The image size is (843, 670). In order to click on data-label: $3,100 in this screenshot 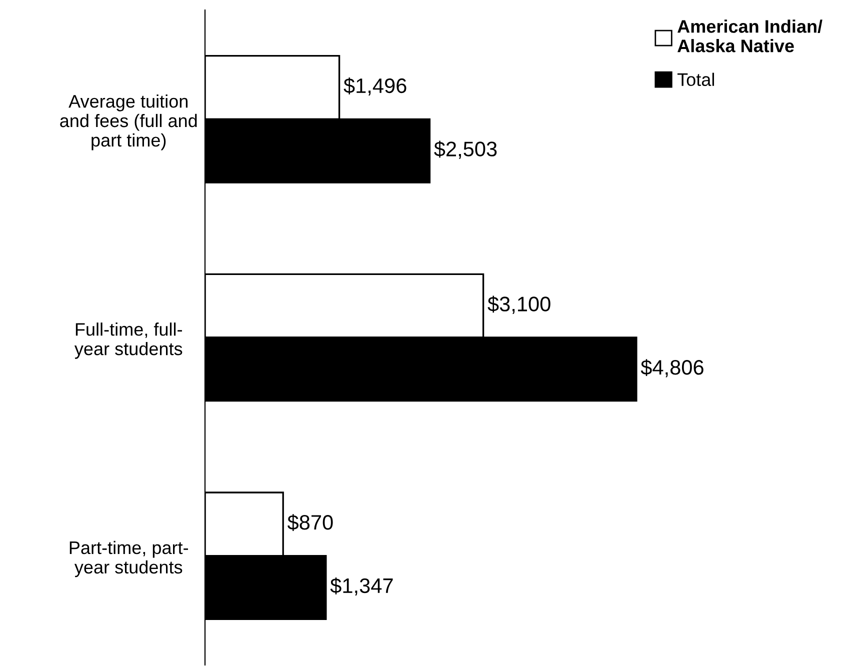, I will do `click(519, 305)`.